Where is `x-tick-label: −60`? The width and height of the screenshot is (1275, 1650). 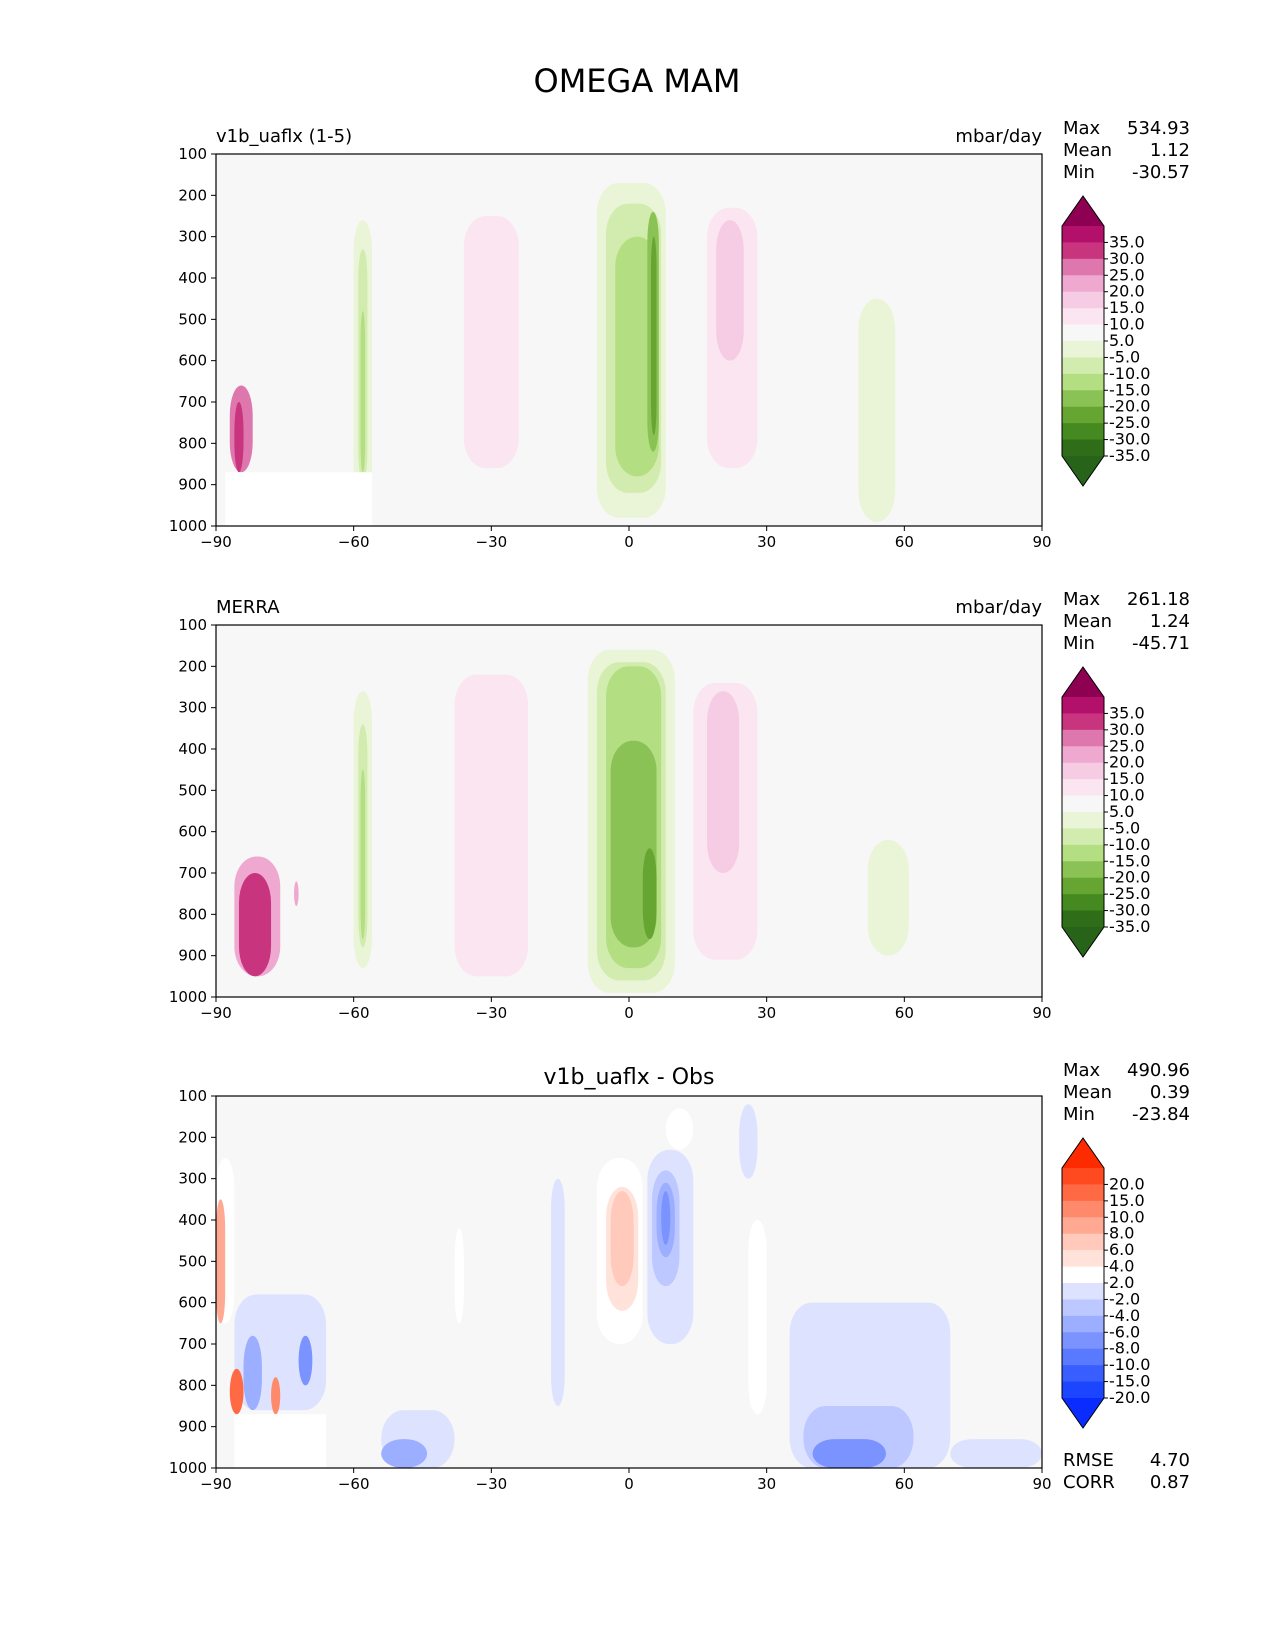 x-tick-label: −60 is located at coordinates (354, 1484).